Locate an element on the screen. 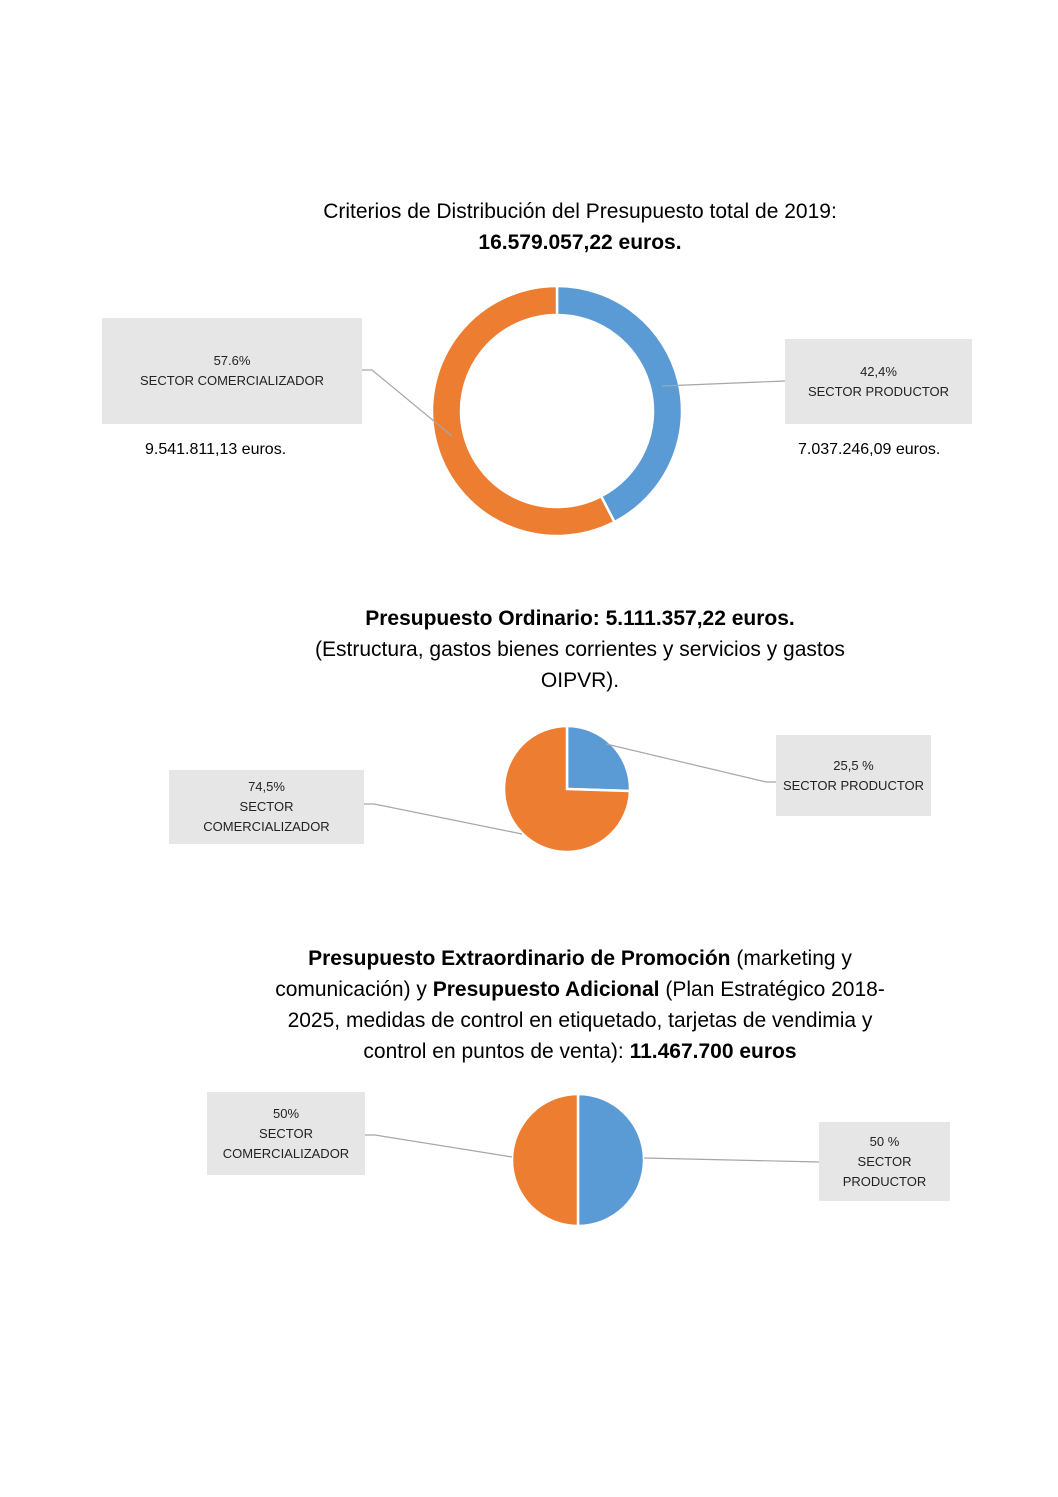 The height and width of the screenshot is (1497, 1058). label-pct: 57.6% is located at coordinates (232, 360).